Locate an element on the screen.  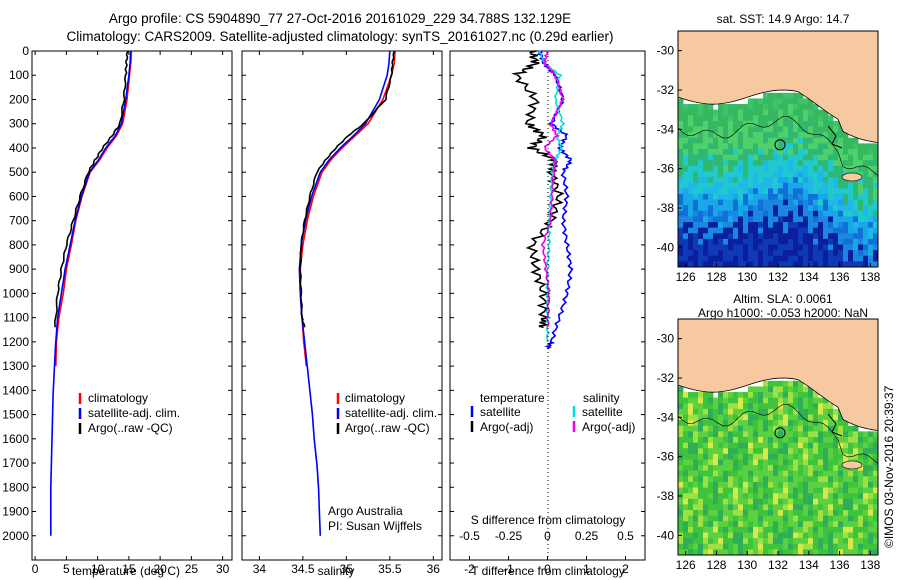
lon-tick-label: 128 is located at coordinates (716, 565).